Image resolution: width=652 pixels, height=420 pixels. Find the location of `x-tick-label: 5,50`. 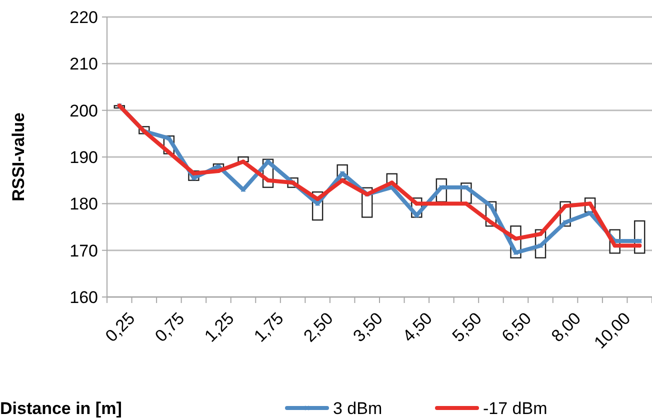

x-tick-label: 5,50 is located at coordinates (467, 327).